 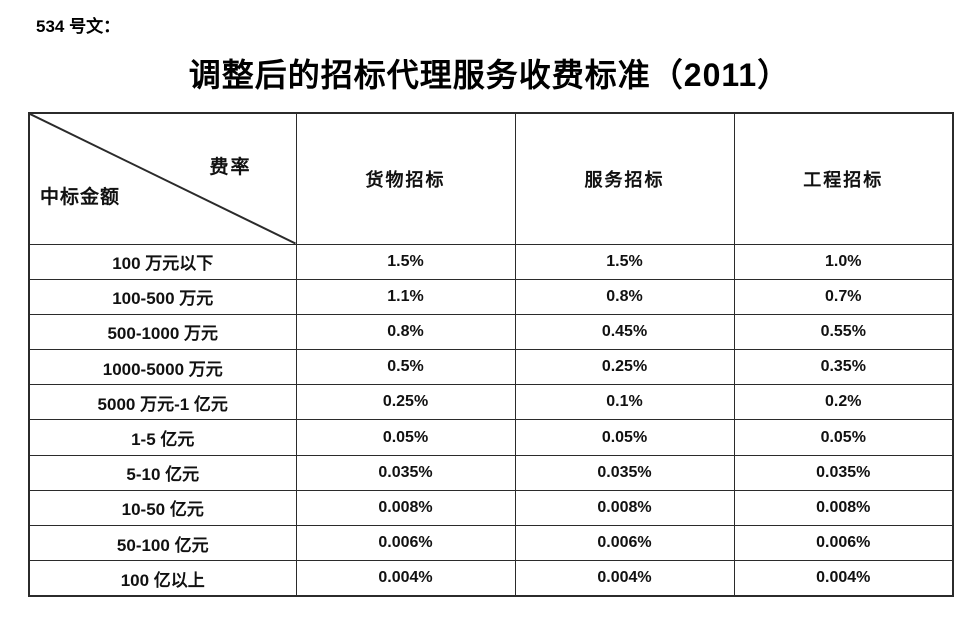 I want to click on table-row: 50-100 亿元 0.006% 0.006% 0.006%, so click(x=491, y=543).